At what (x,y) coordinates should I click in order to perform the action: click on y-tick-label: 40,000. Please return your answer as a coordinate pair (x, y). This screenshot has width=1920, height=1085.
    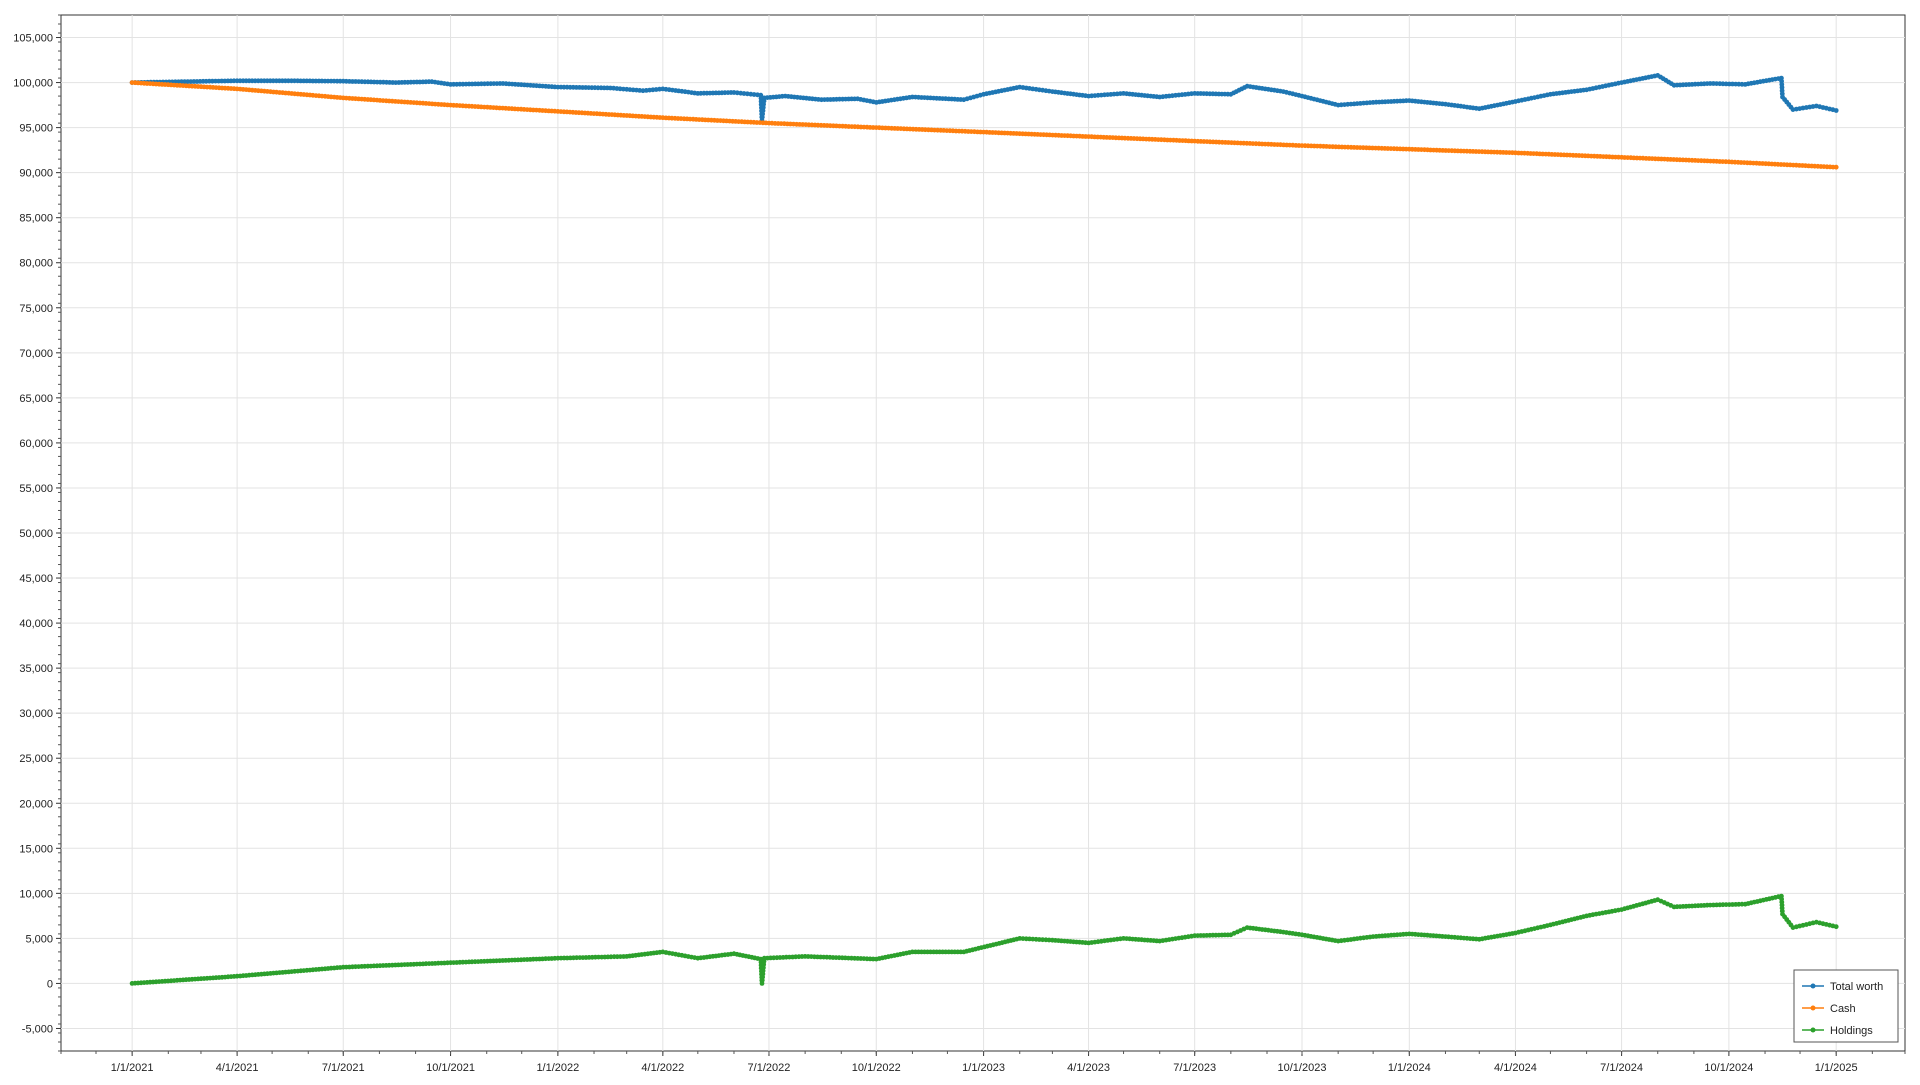
    Looking at the image, I should click on (36, 624).